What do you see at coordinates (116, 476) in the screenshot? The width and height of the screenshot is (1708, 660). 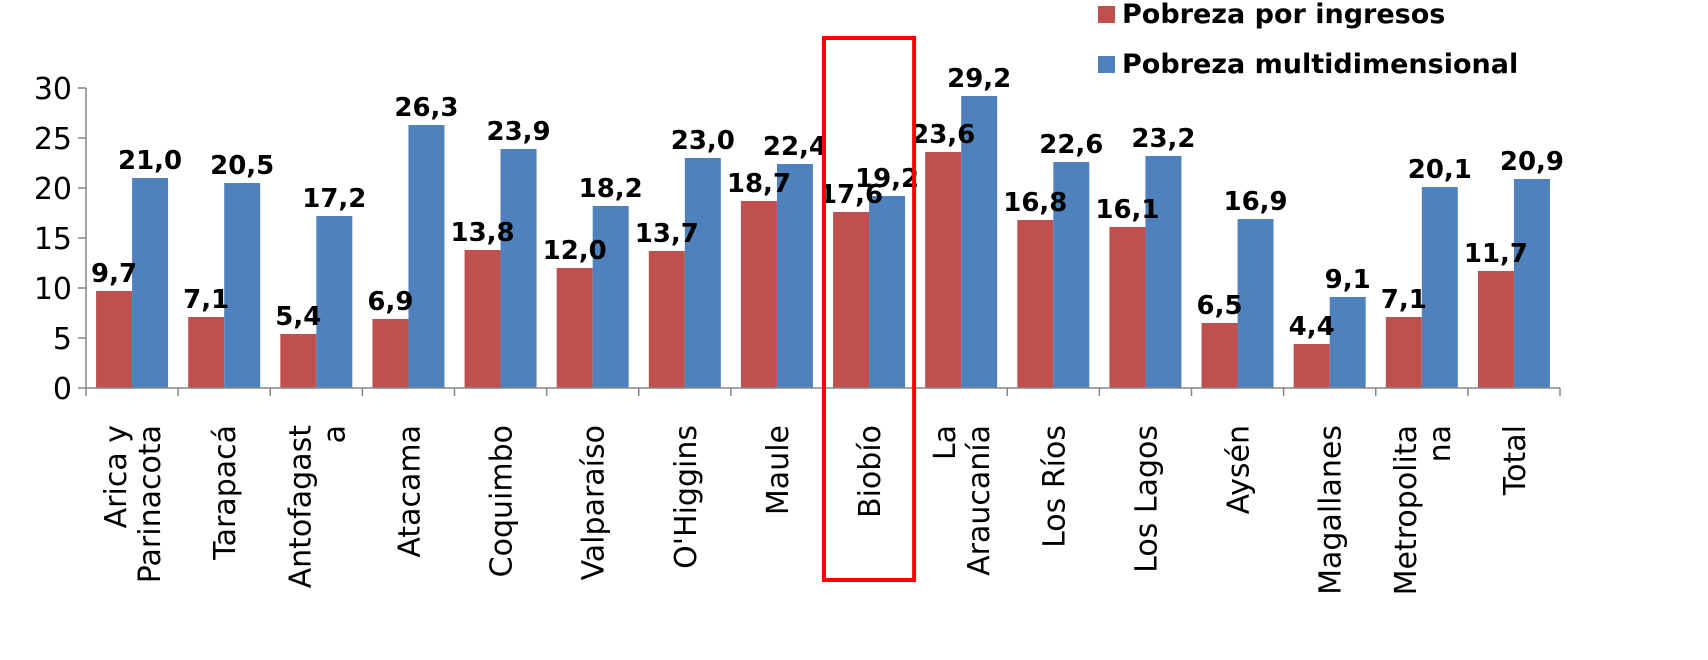 I see `x-category-label-line: Arica y` at bounding box center [116, 476].